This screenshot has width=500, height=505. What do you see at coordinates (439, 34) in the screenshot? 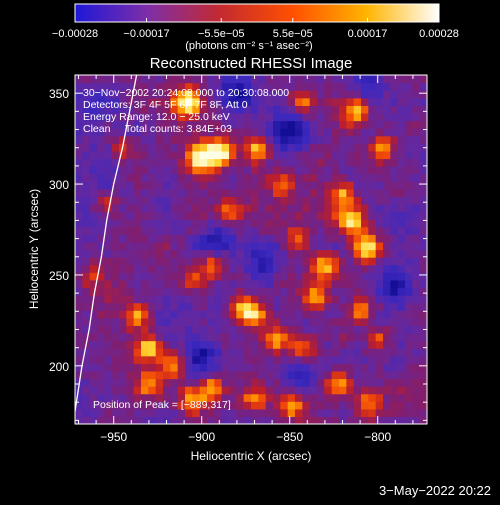
I see `colorbar-tick-label: 0.00028` at bounding box center [439, 34].